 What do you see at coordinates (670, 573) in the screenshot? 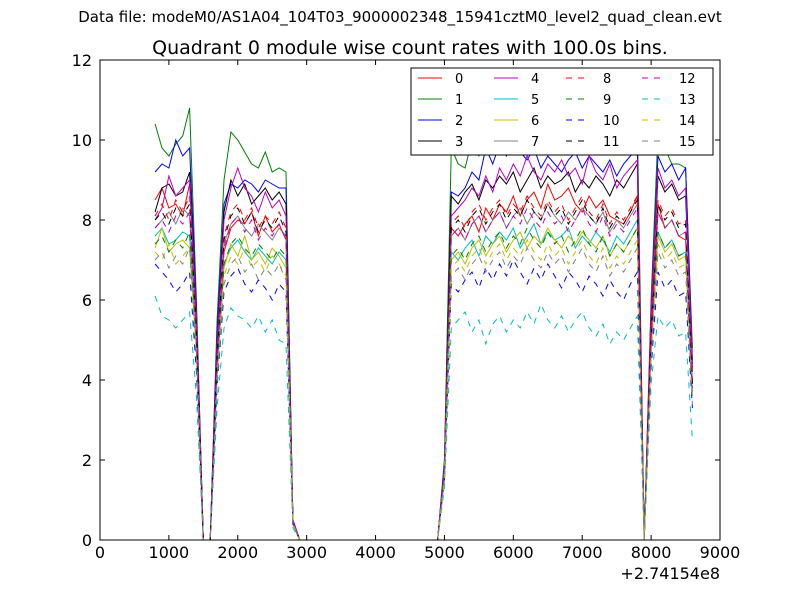
I see `x-offset-label: +2.74154e8` at bounding box center [670, 573].